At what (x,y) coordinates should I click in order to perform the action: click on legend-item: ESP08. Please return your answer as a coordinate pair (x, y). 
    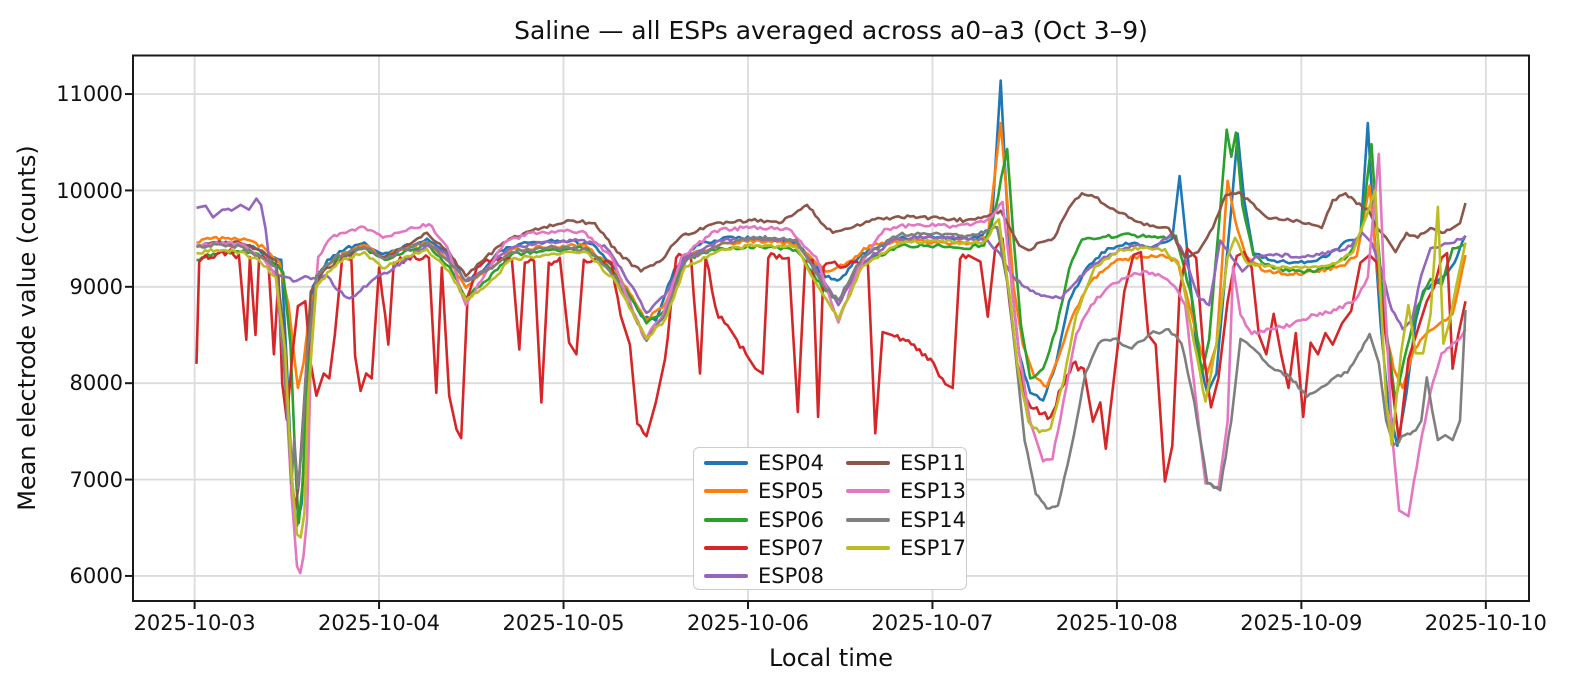
    Looking at the image, I should click on (764, 576).